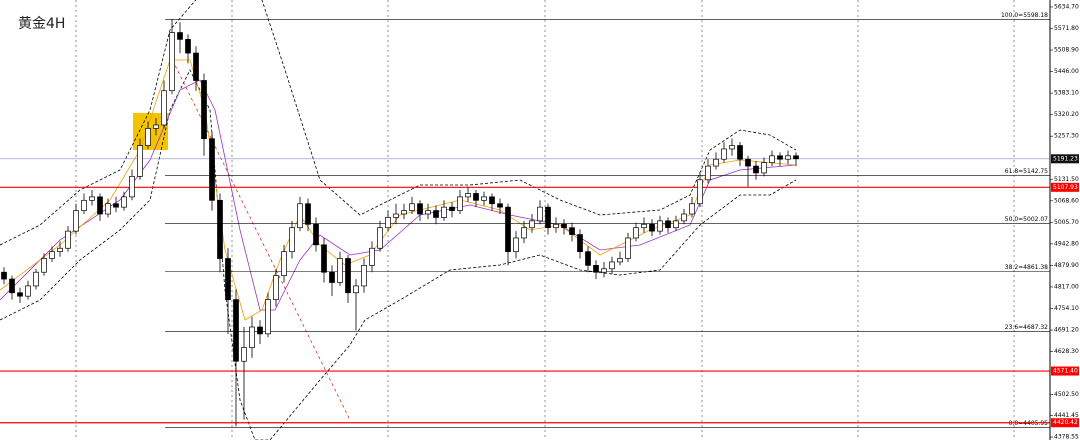 The image size is (1080, 440). What do you see at coordinates (1066, 200) in the screenshot?
I see `y-tick-label: 5068.60` at bounding box center [1066, 200].